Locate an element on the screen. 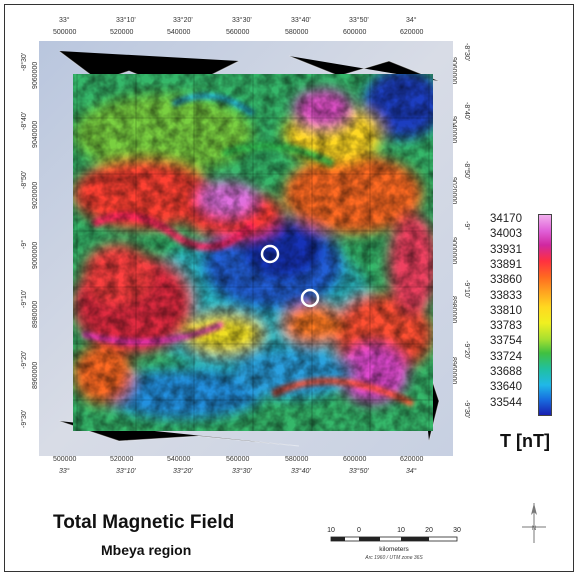 The image size is (579, 577). left-utm-label: 9040000 is located at coordinates (35, 134).